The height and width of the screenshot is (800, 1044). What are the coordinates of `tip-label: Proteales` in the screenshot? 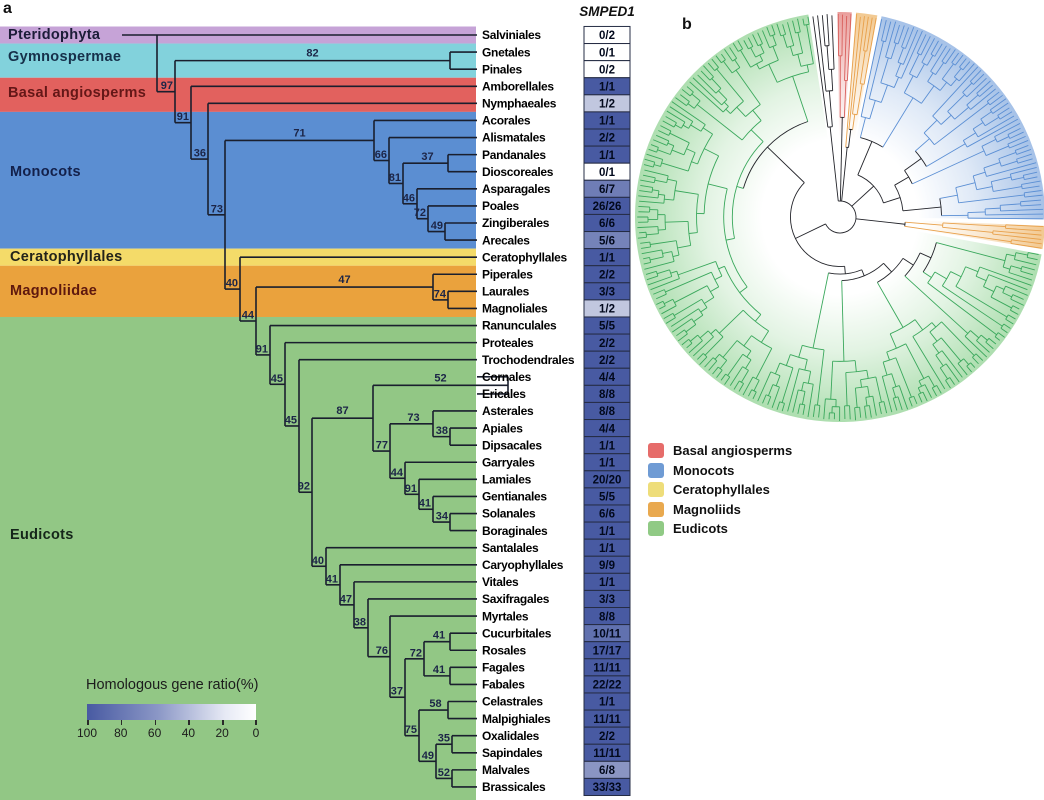 It's located at (508, 343).